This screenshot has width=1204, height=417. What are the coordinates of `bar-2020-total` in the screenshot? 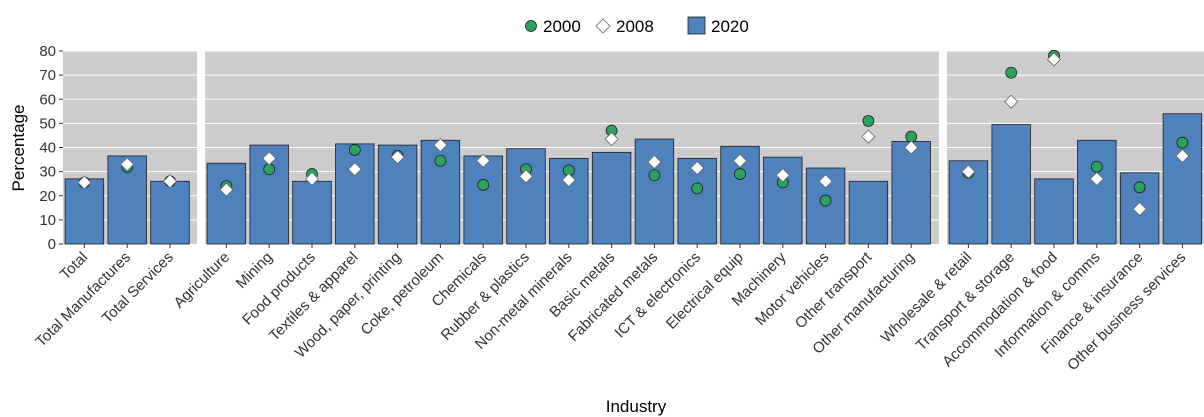 It's located at (84, 211).